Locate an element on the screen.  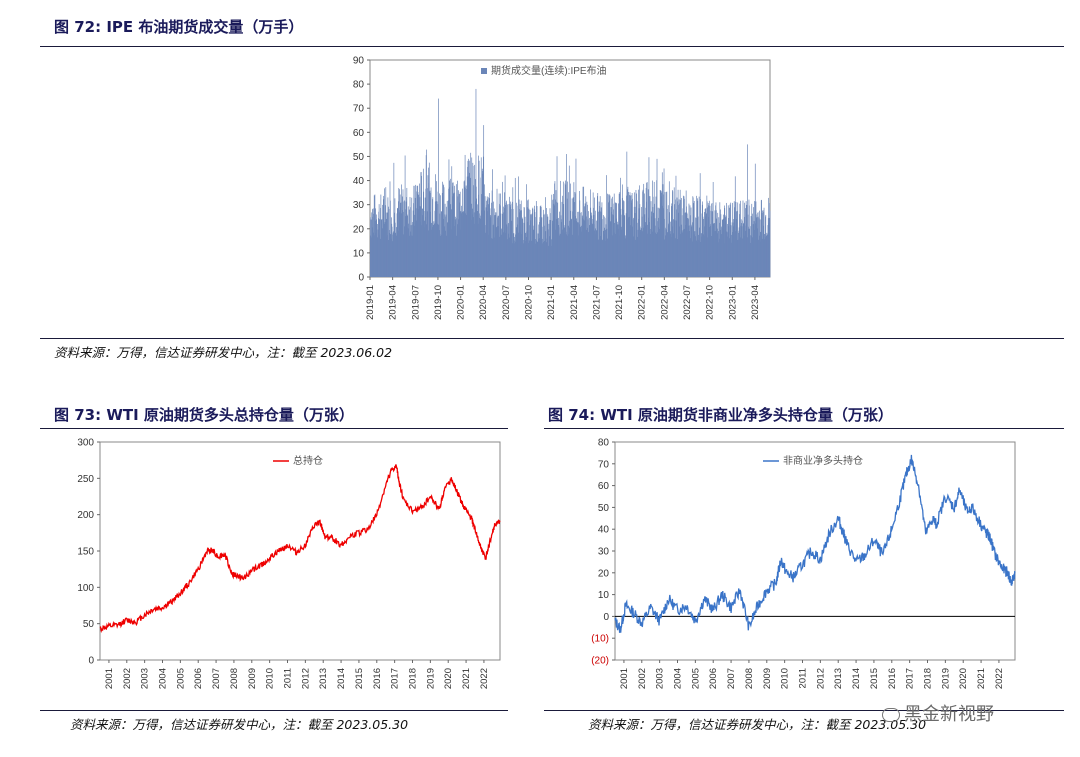
x-tick-label: 2016 is located at coordinates (892, 678).